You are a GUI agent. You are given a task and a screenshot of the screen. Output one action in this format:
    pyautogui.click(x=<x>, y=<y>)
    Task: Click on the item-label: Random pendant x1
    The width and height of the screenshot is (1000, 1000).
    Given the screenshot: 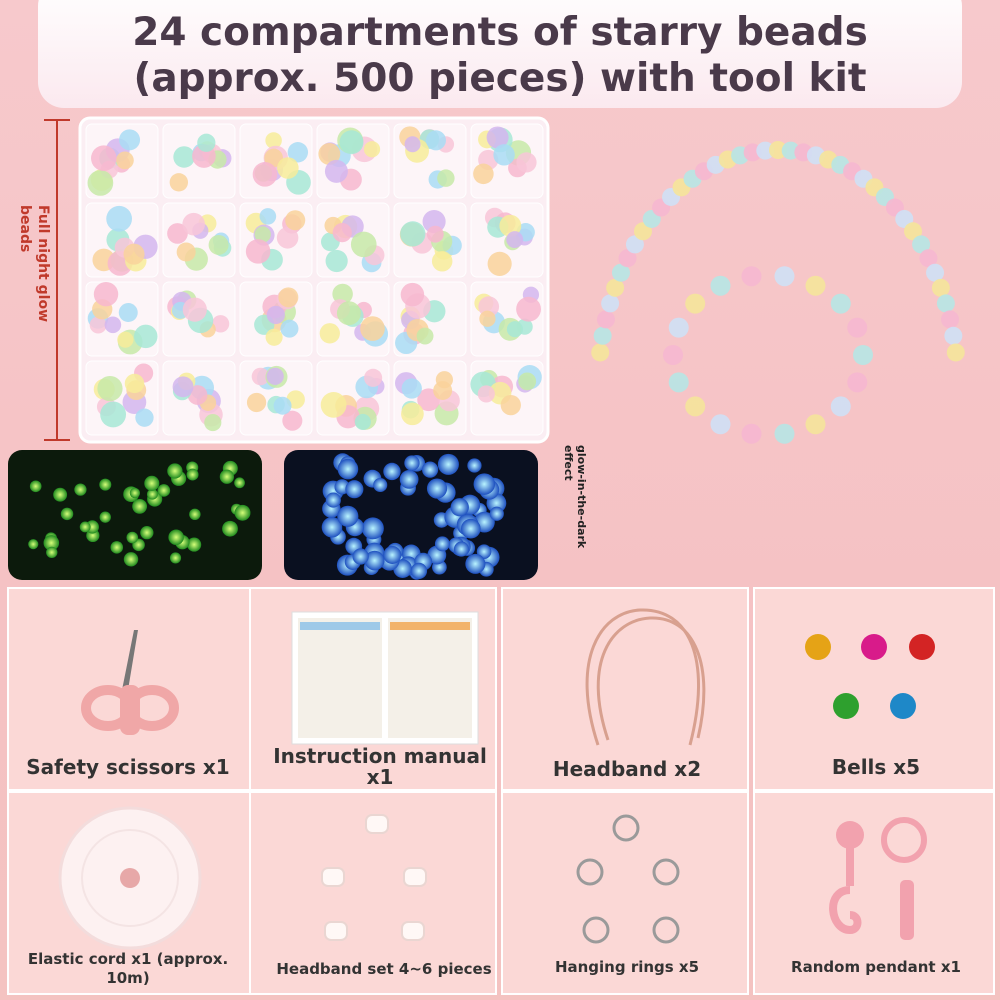 What is the action you would take?
    pyautogui.click(x=876, y=967)
    